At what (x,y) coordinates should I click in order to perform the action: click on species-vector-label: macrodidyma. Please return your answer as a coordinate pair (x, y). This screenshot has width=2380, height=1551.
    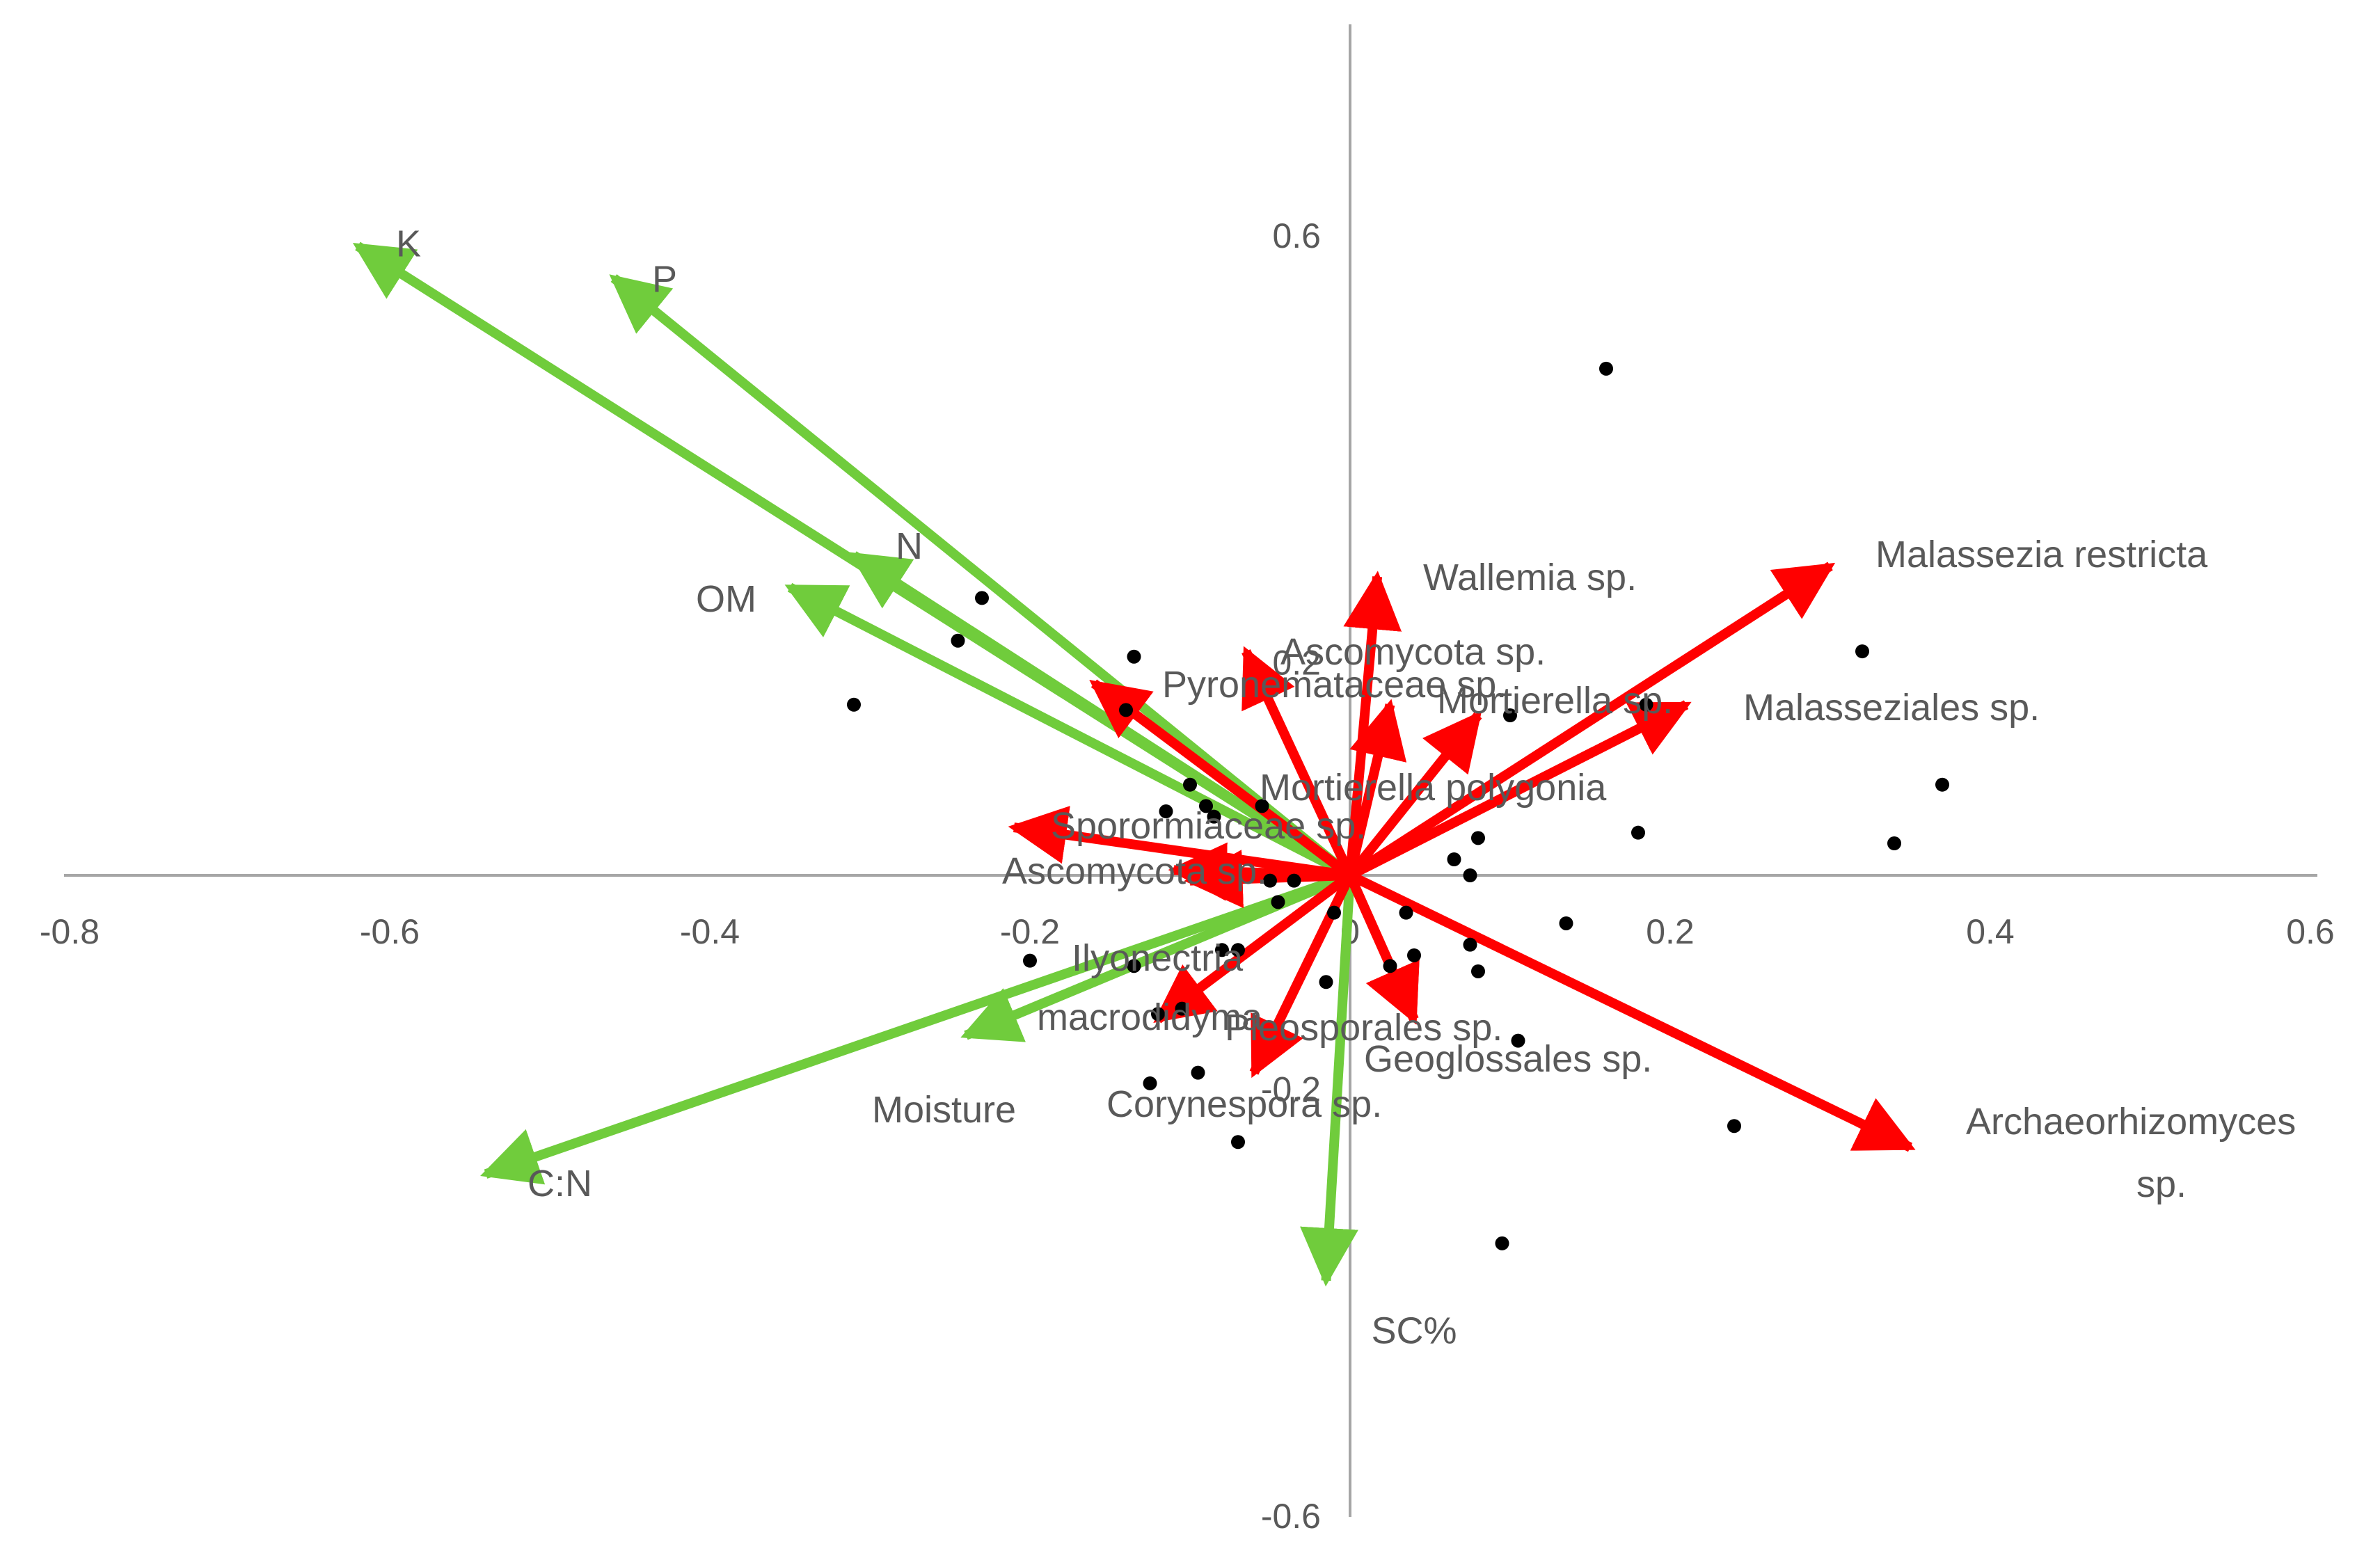
    Looking at the image, I should click on (1150, 1017).